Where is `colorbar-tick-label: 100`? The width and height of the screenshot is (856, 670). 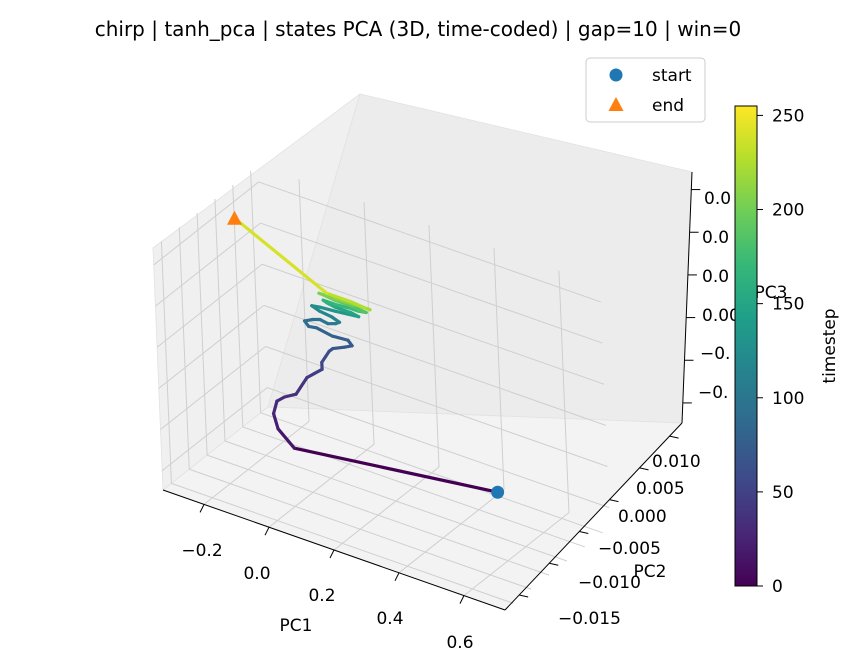
colorbar-tick-label: 100 is located at coordinates (788, 399).